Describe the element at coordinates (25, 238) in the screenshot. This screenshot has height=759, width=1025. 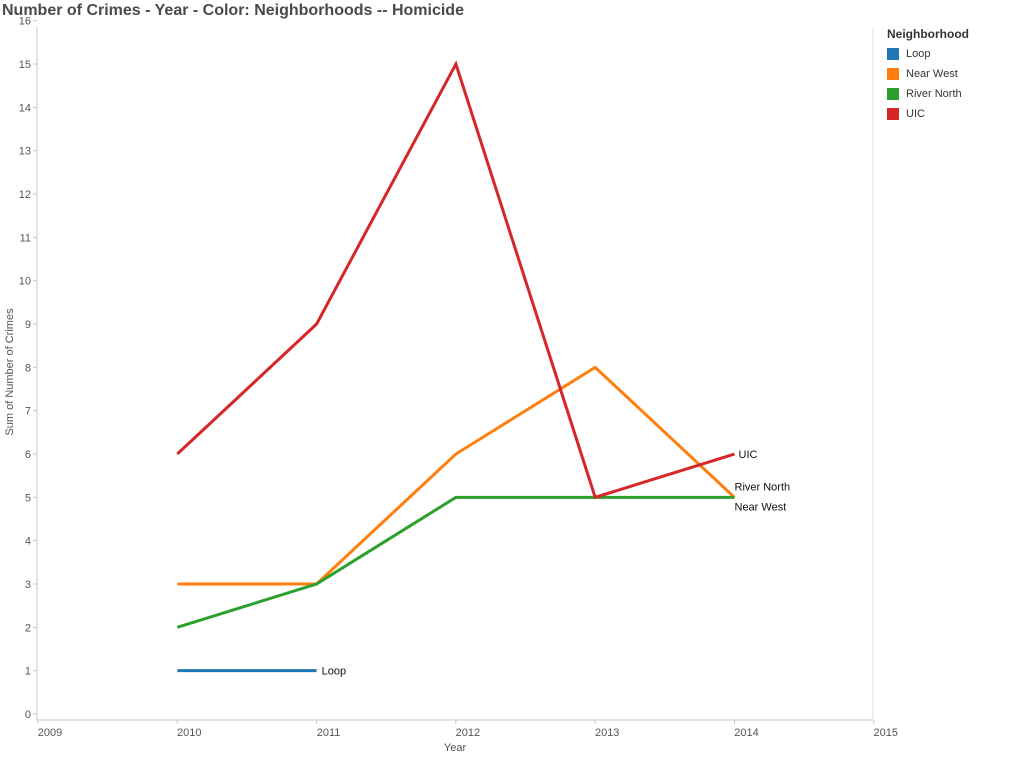
I see `y-tick-label: 11` at that location.